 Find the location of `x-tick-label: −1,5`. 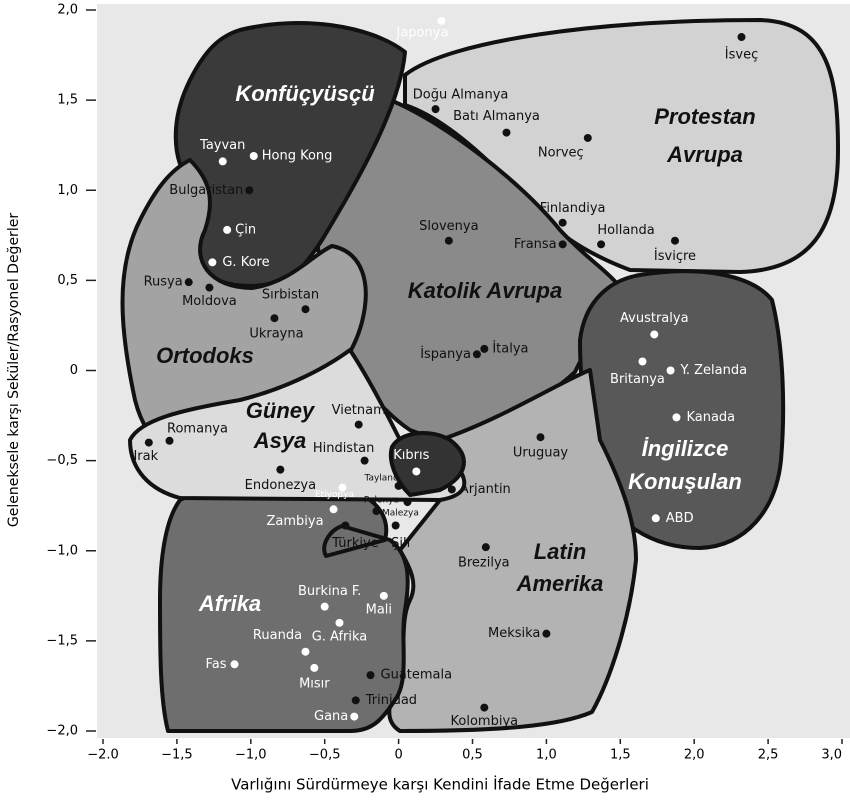

x-tick-label: −1,5 is located at coordinates (177, 755).